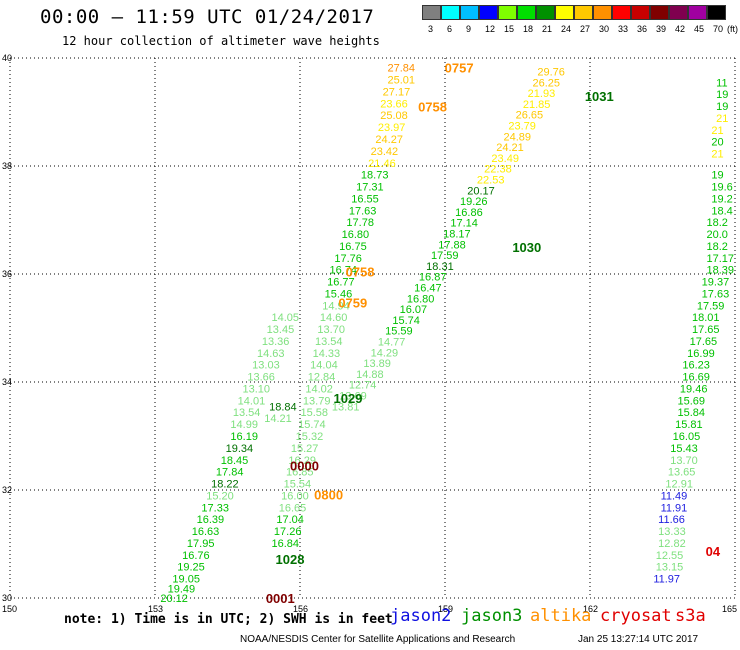 The height and width of the screenshot is (650, 740). What do you see at coordinates (431, 29) in the screenshot?
I see `color-scale-label: 3` at bounding box center [431, 29].